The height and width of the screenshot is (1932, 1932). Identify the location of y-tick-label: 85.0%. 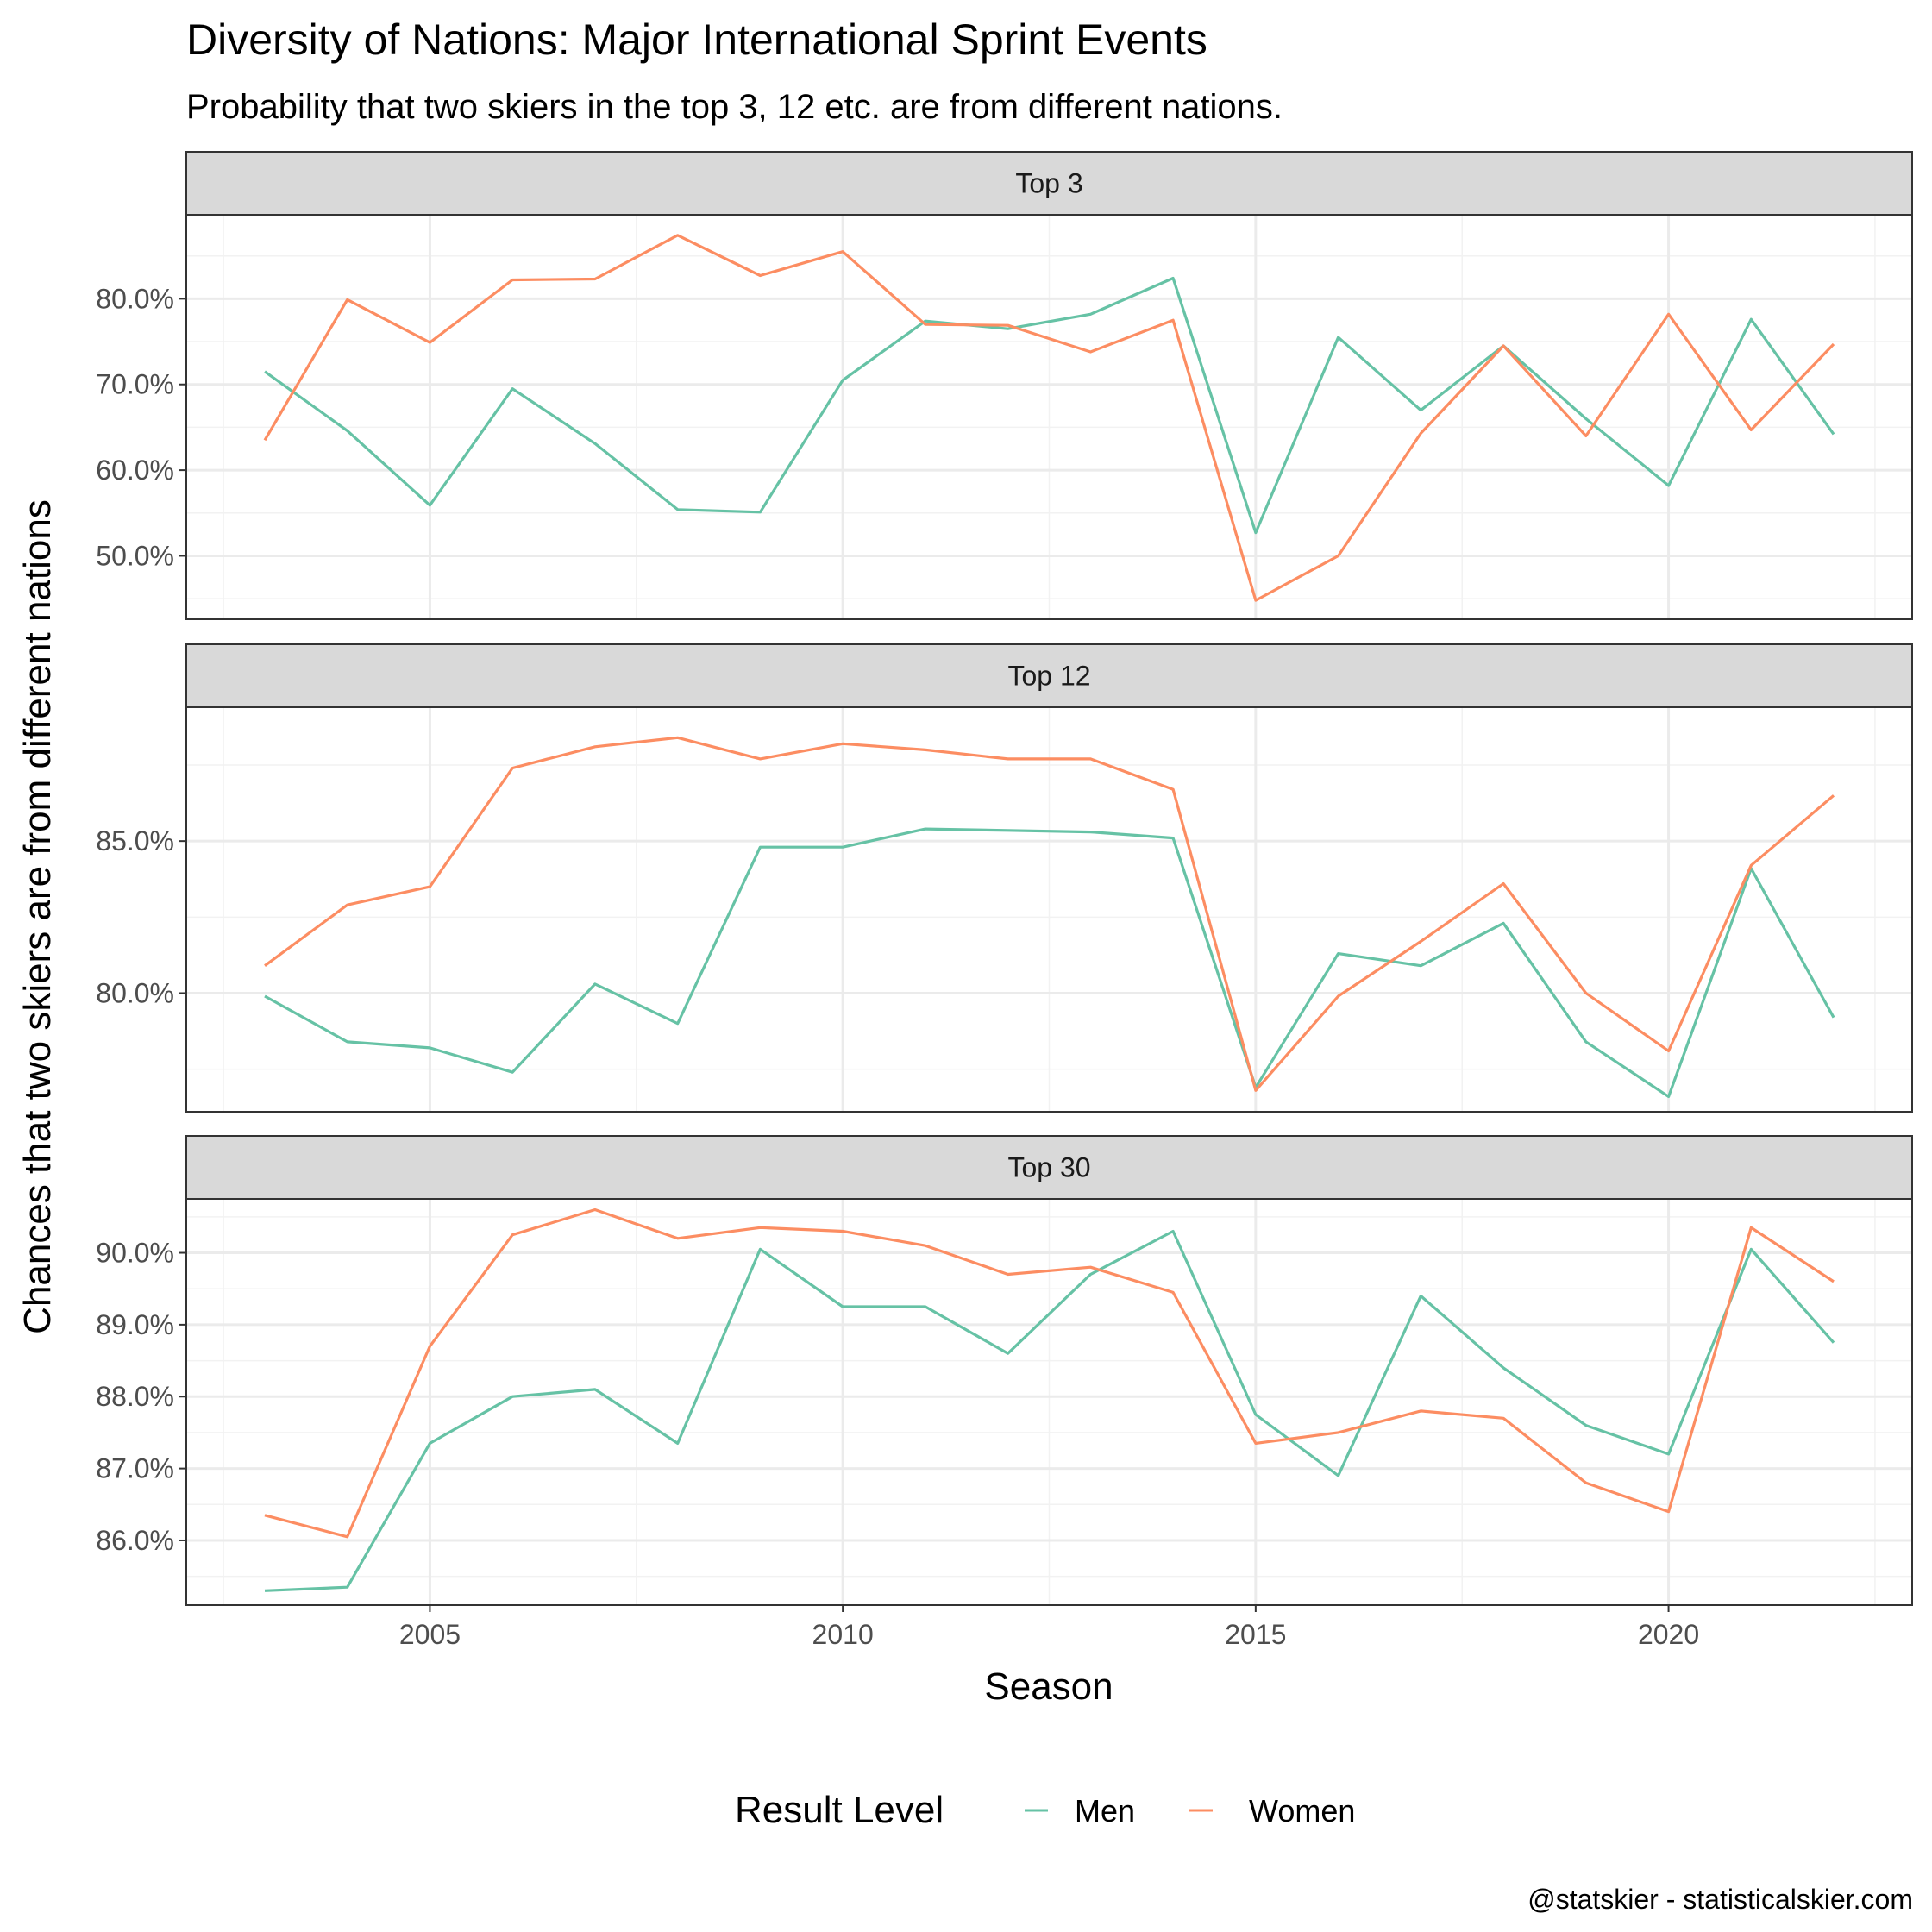
(135, 841).